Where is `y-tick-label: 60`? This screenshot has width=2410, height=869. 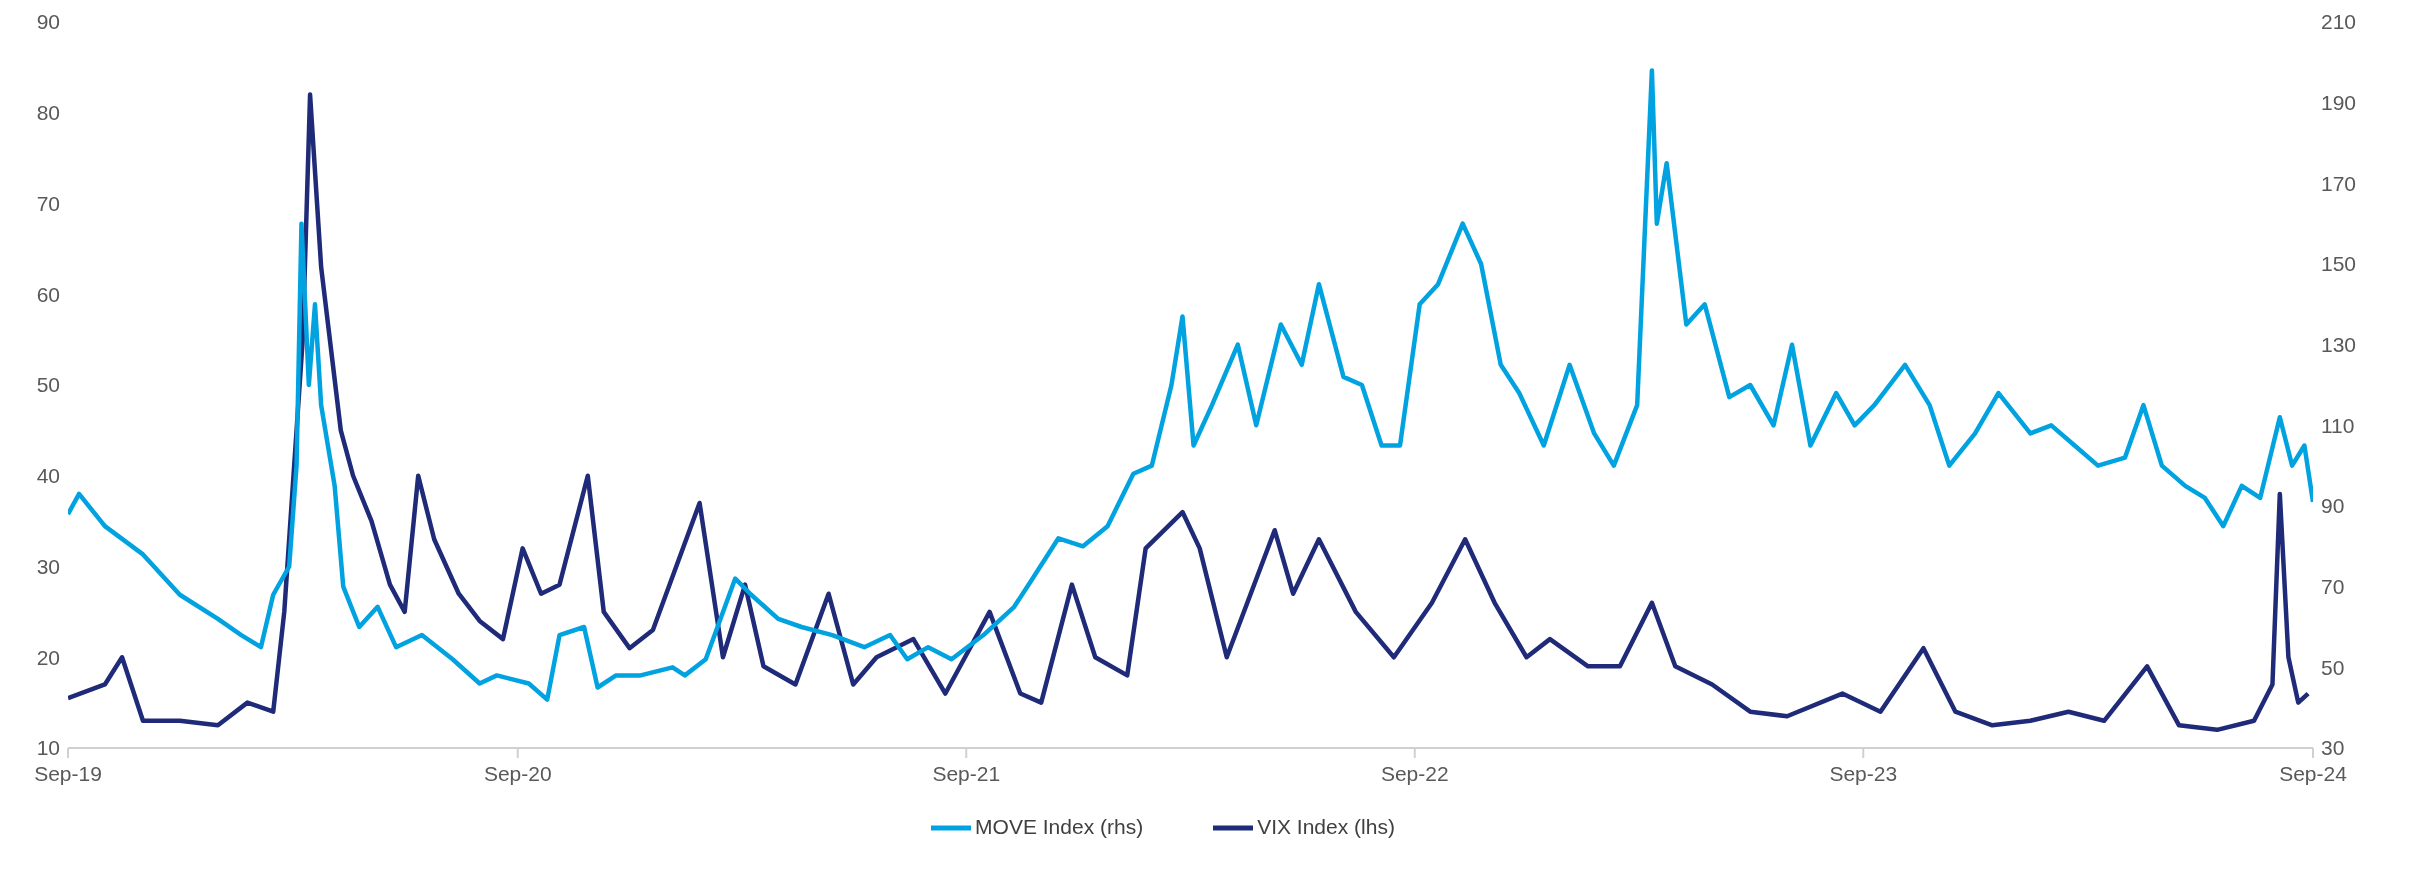
y-tick-label: 60 is located at coordinates (48, 294).